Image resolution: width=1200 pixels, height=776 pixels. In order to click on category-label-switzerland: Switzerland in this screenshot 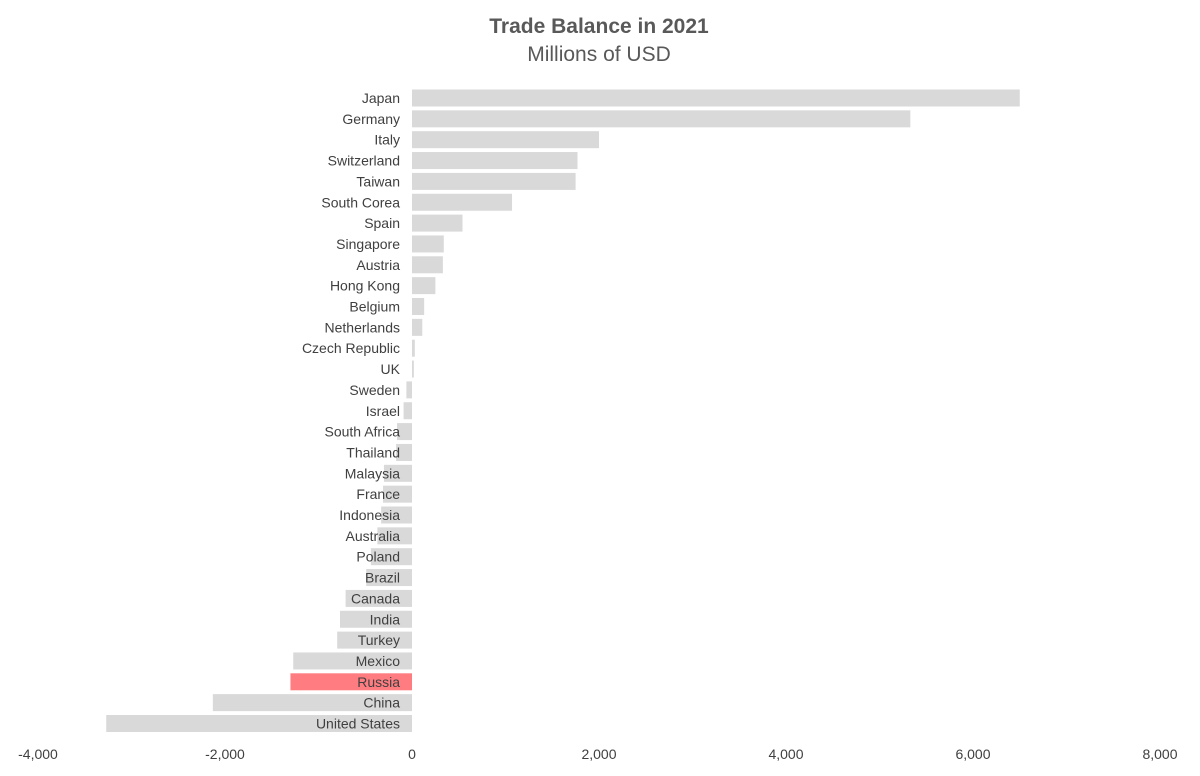, I will do `click(364, 161)`.